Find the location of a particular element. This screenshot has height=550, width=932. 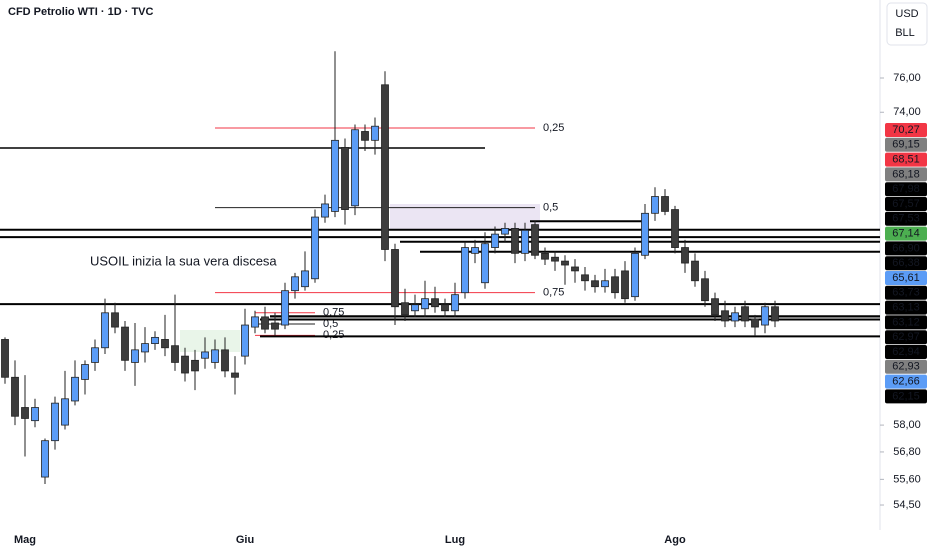

price-label: 65,61 is located at coordinates (906, 278).